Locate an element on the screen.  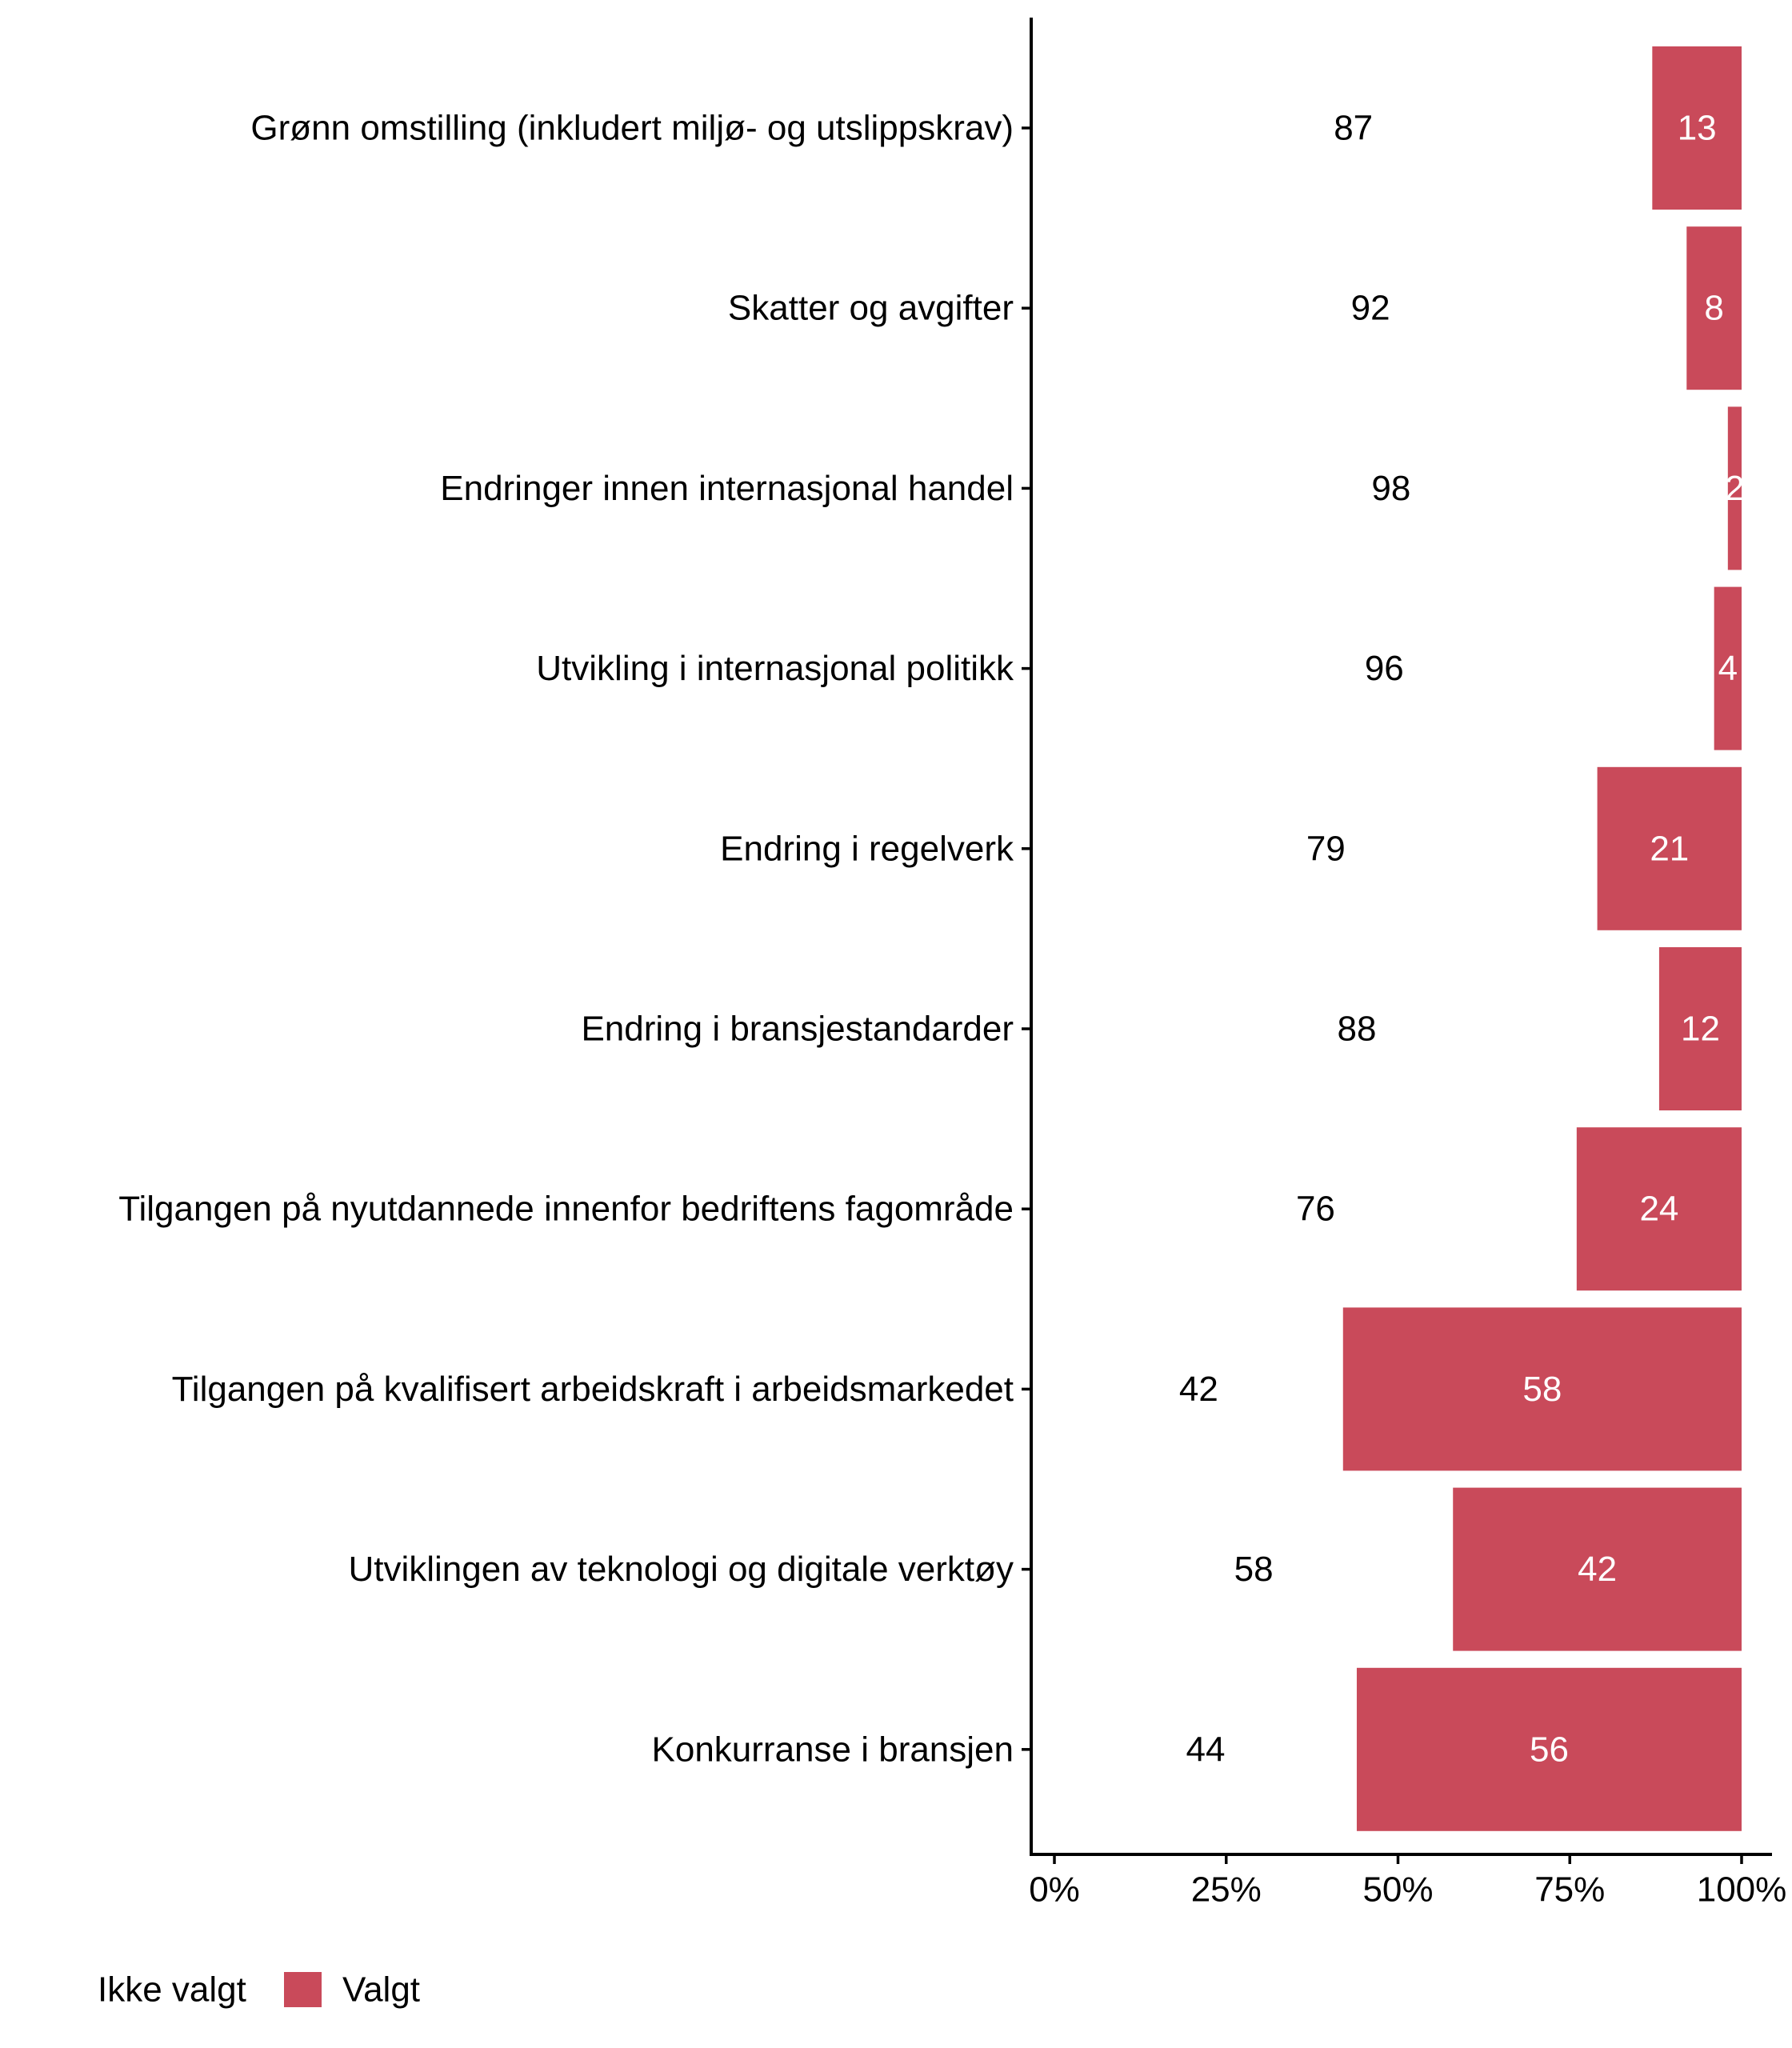
x-tick-label: 0% is located at coordinates (1054, 1890).